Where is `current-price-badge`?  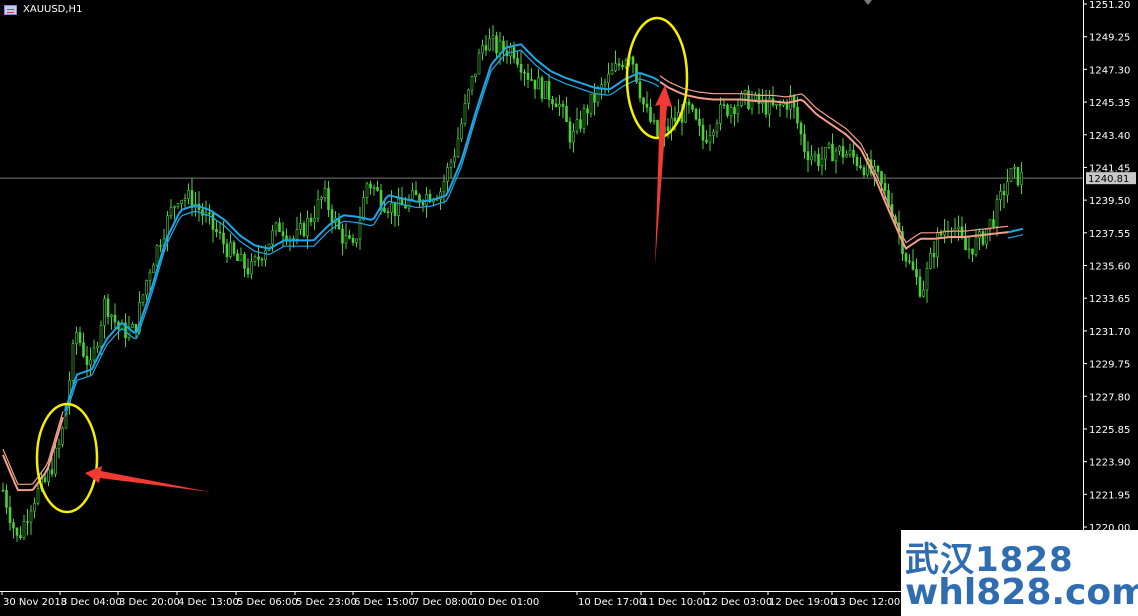
current-price-badge is located at coordinates (1111, 178).